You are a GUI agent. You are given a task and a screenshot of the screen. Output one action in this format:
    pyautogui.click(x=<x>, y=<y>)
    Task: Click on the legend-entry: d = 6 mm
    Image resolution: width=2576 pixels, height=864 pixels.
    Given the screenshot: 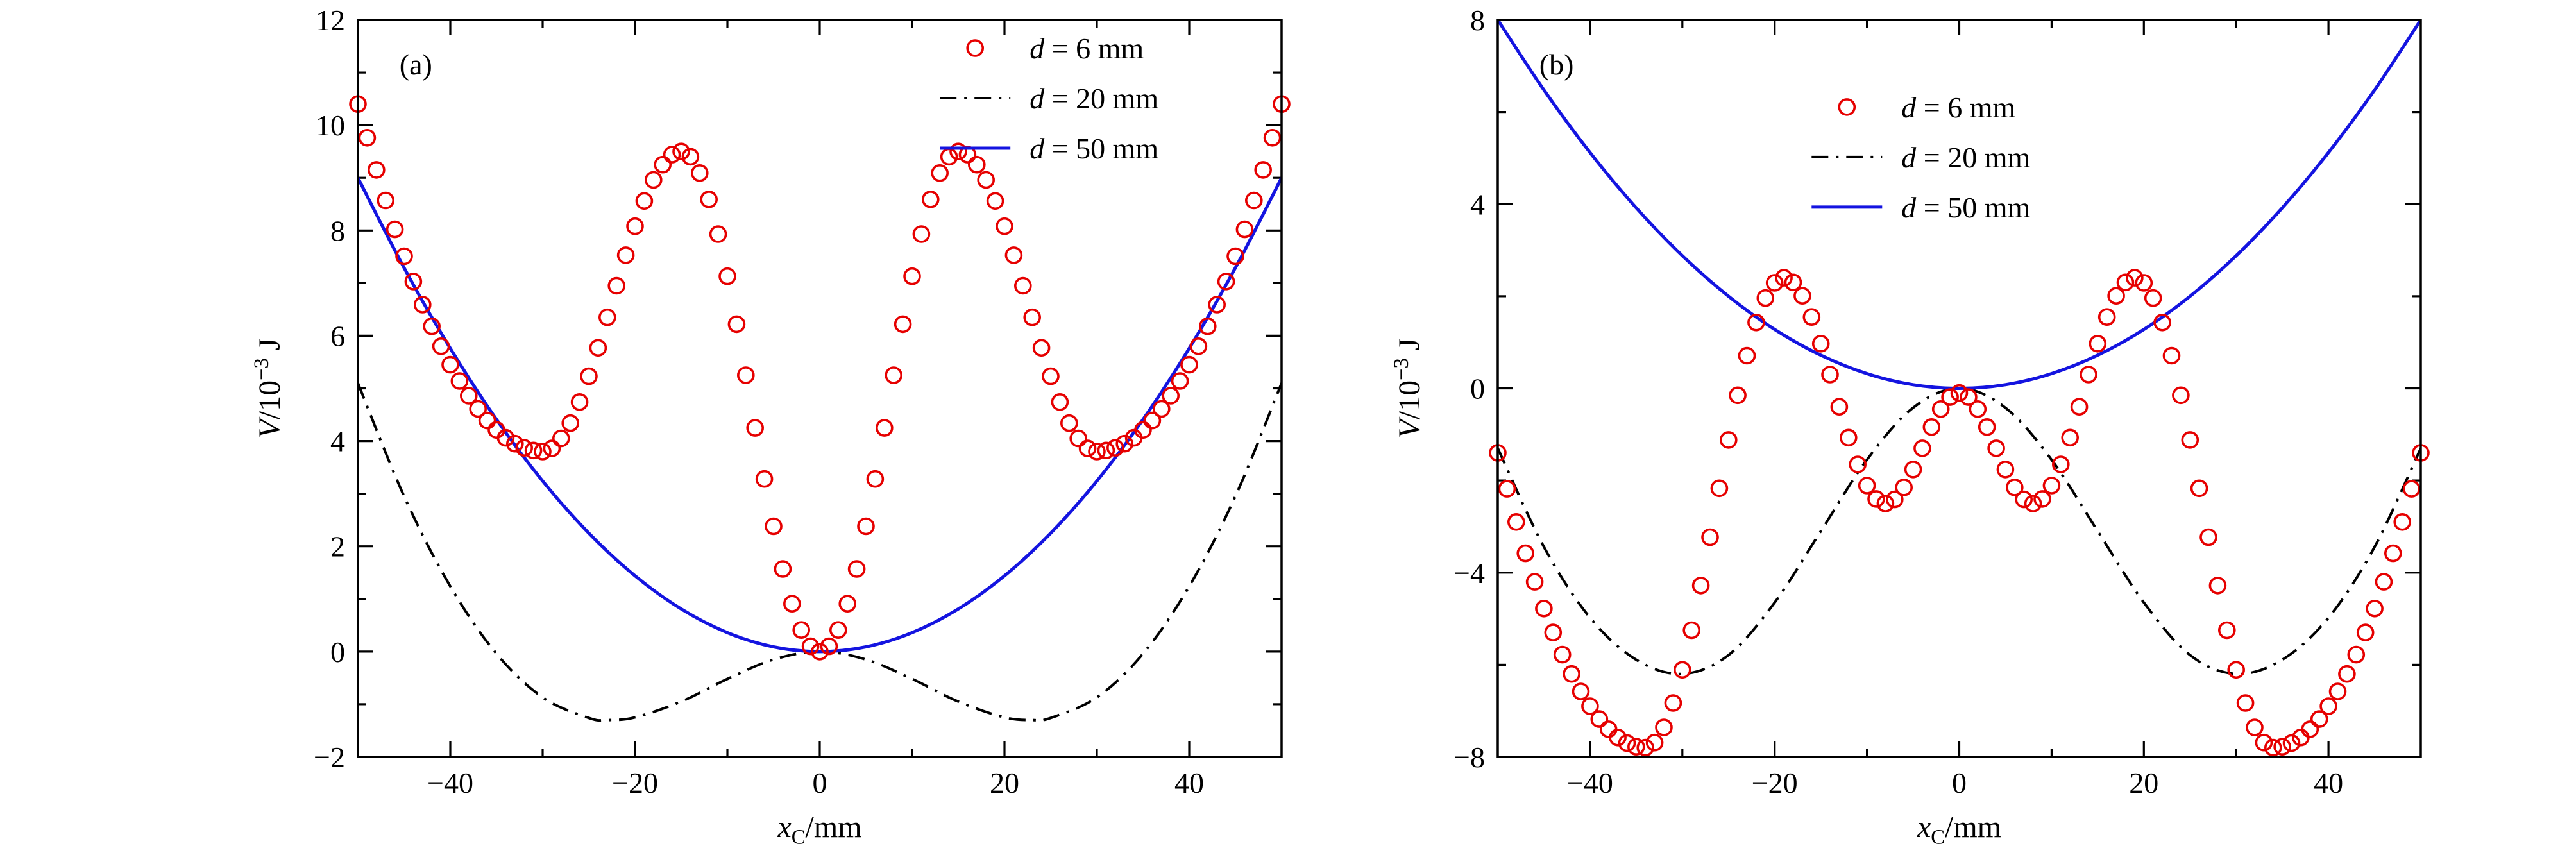 What is the action you would take?
    pyautogui.click(x=1927, y=108)
    